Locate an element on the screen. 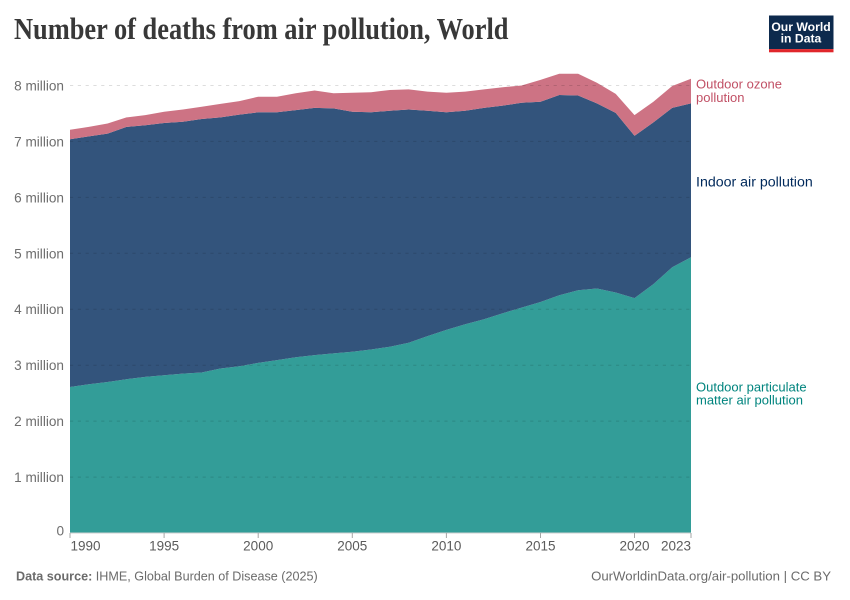  svg-text: 1 million is located at coordinates (39, 477).